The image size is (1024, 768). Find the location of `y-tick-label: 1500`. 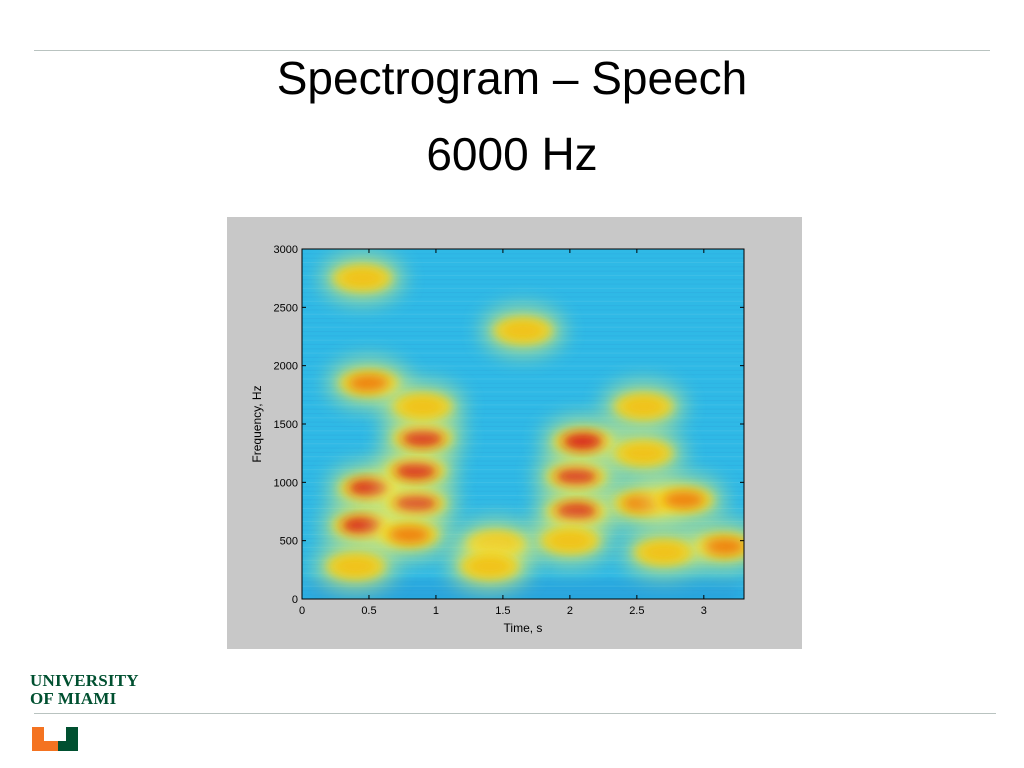

y-tick-label: 1500 is located at coordinates (286, 425).